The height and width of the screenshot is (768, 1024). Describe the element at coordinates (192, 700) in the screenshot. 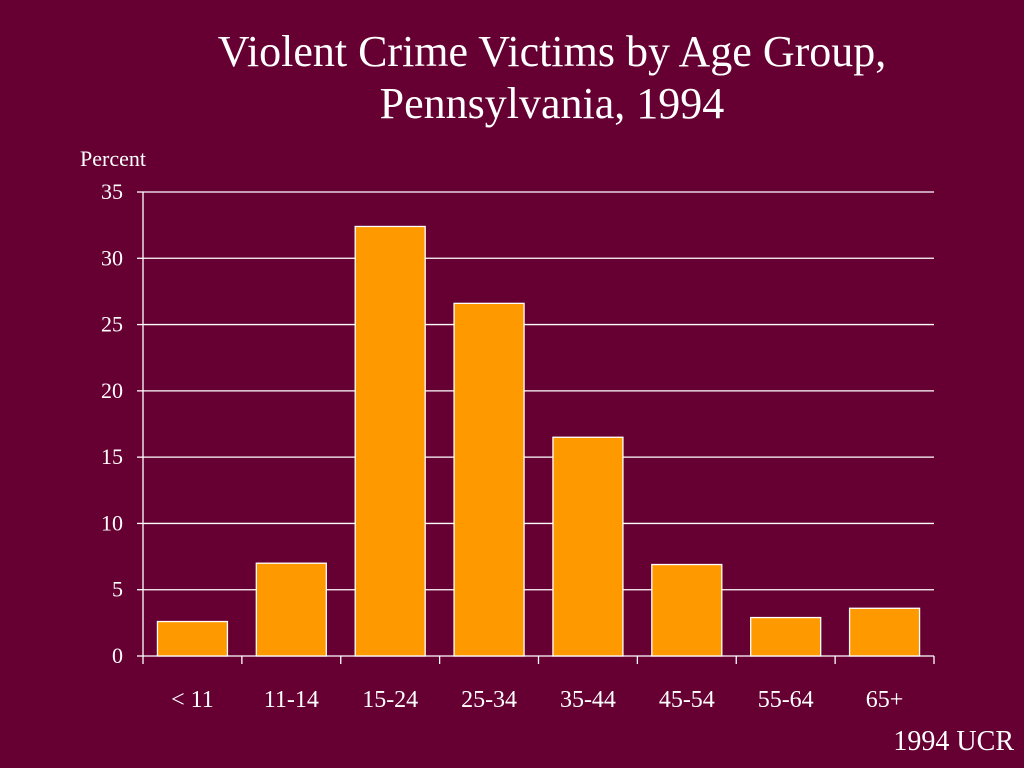

I see `x-tick-label: < 11` at that location.